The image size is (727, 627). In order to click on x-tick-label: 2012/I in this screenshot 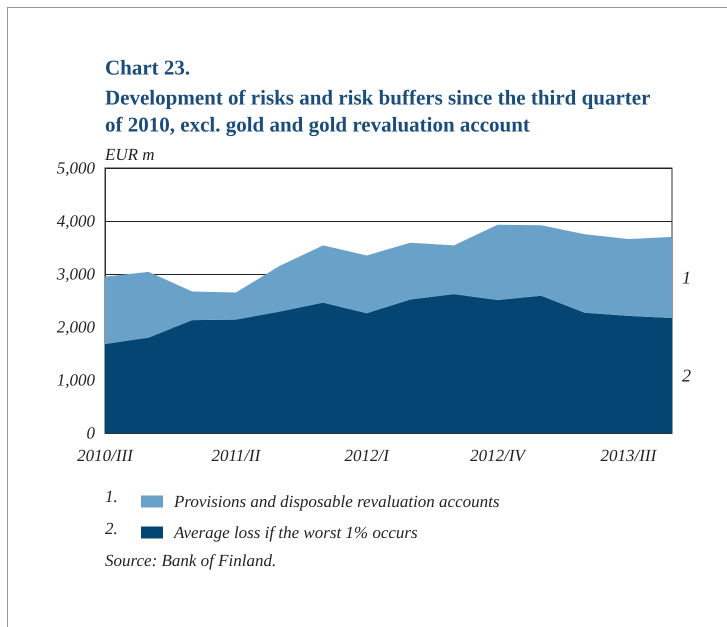, I will do `click(367, 455)`.